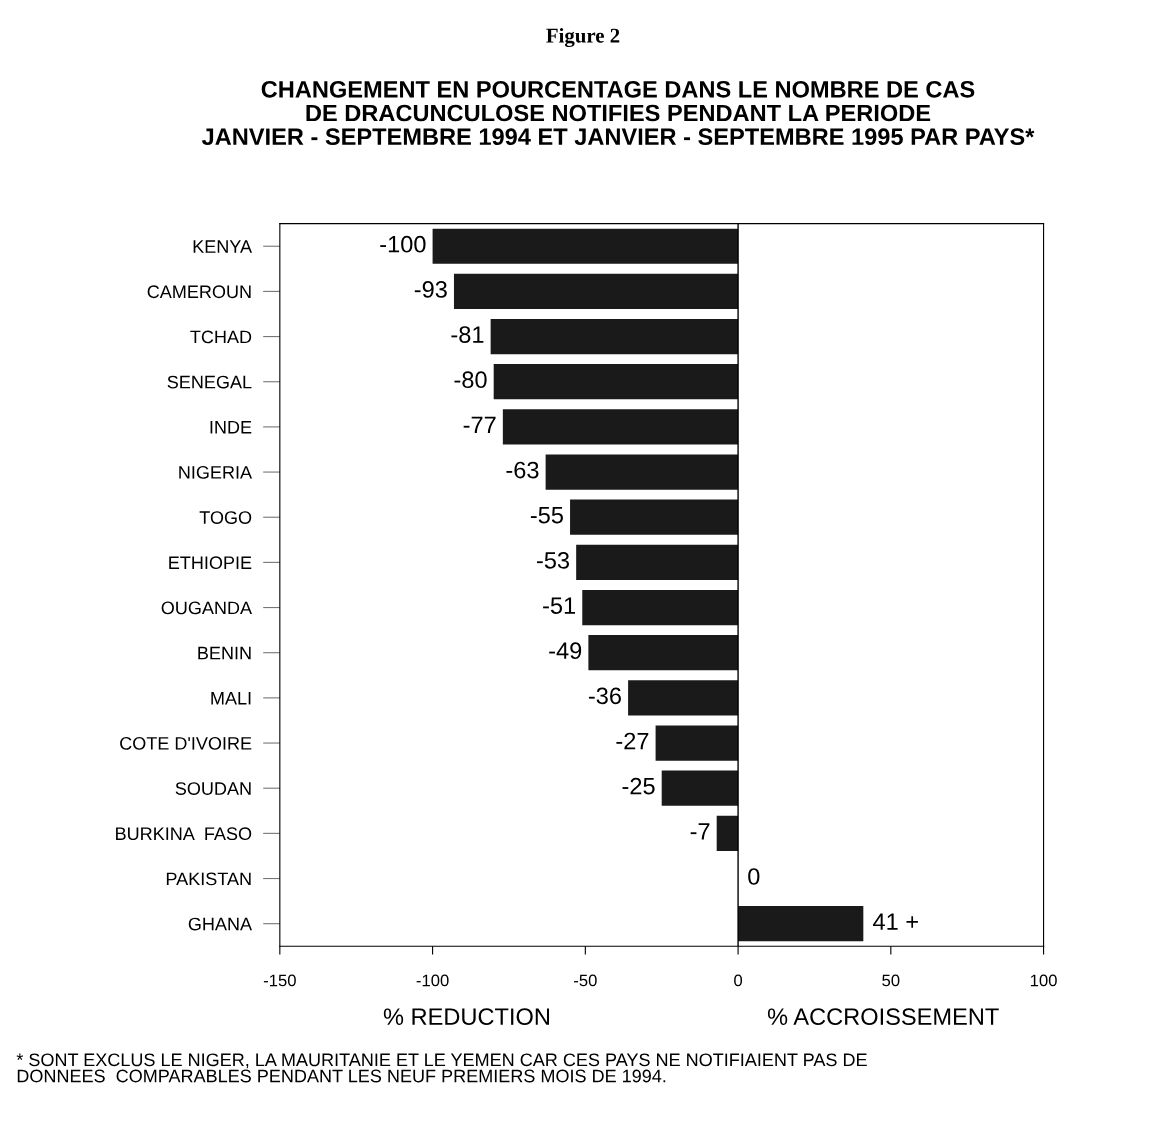 This screenshot has height=1147, width=1166. Describe the element at coordinates (231, 698) in the screenshot. I see `y-tick-label: MALI` at that location.